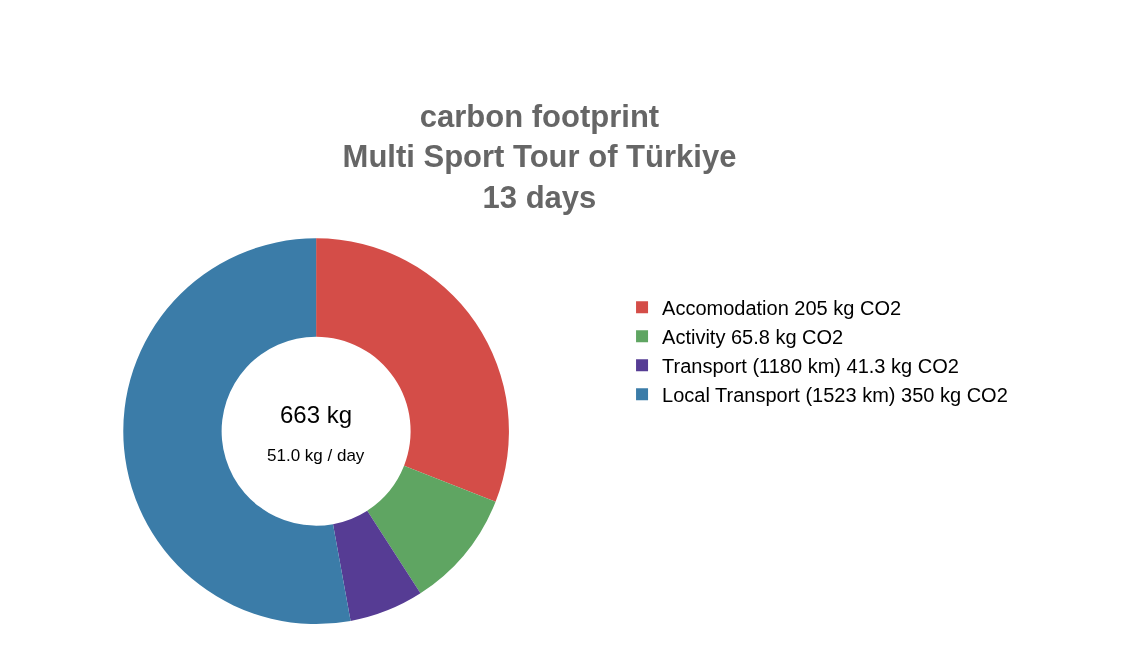 The image size is (1131, 669). I want to click on legend-label: Activity 65.8 kg CO2, so click(753, 336).